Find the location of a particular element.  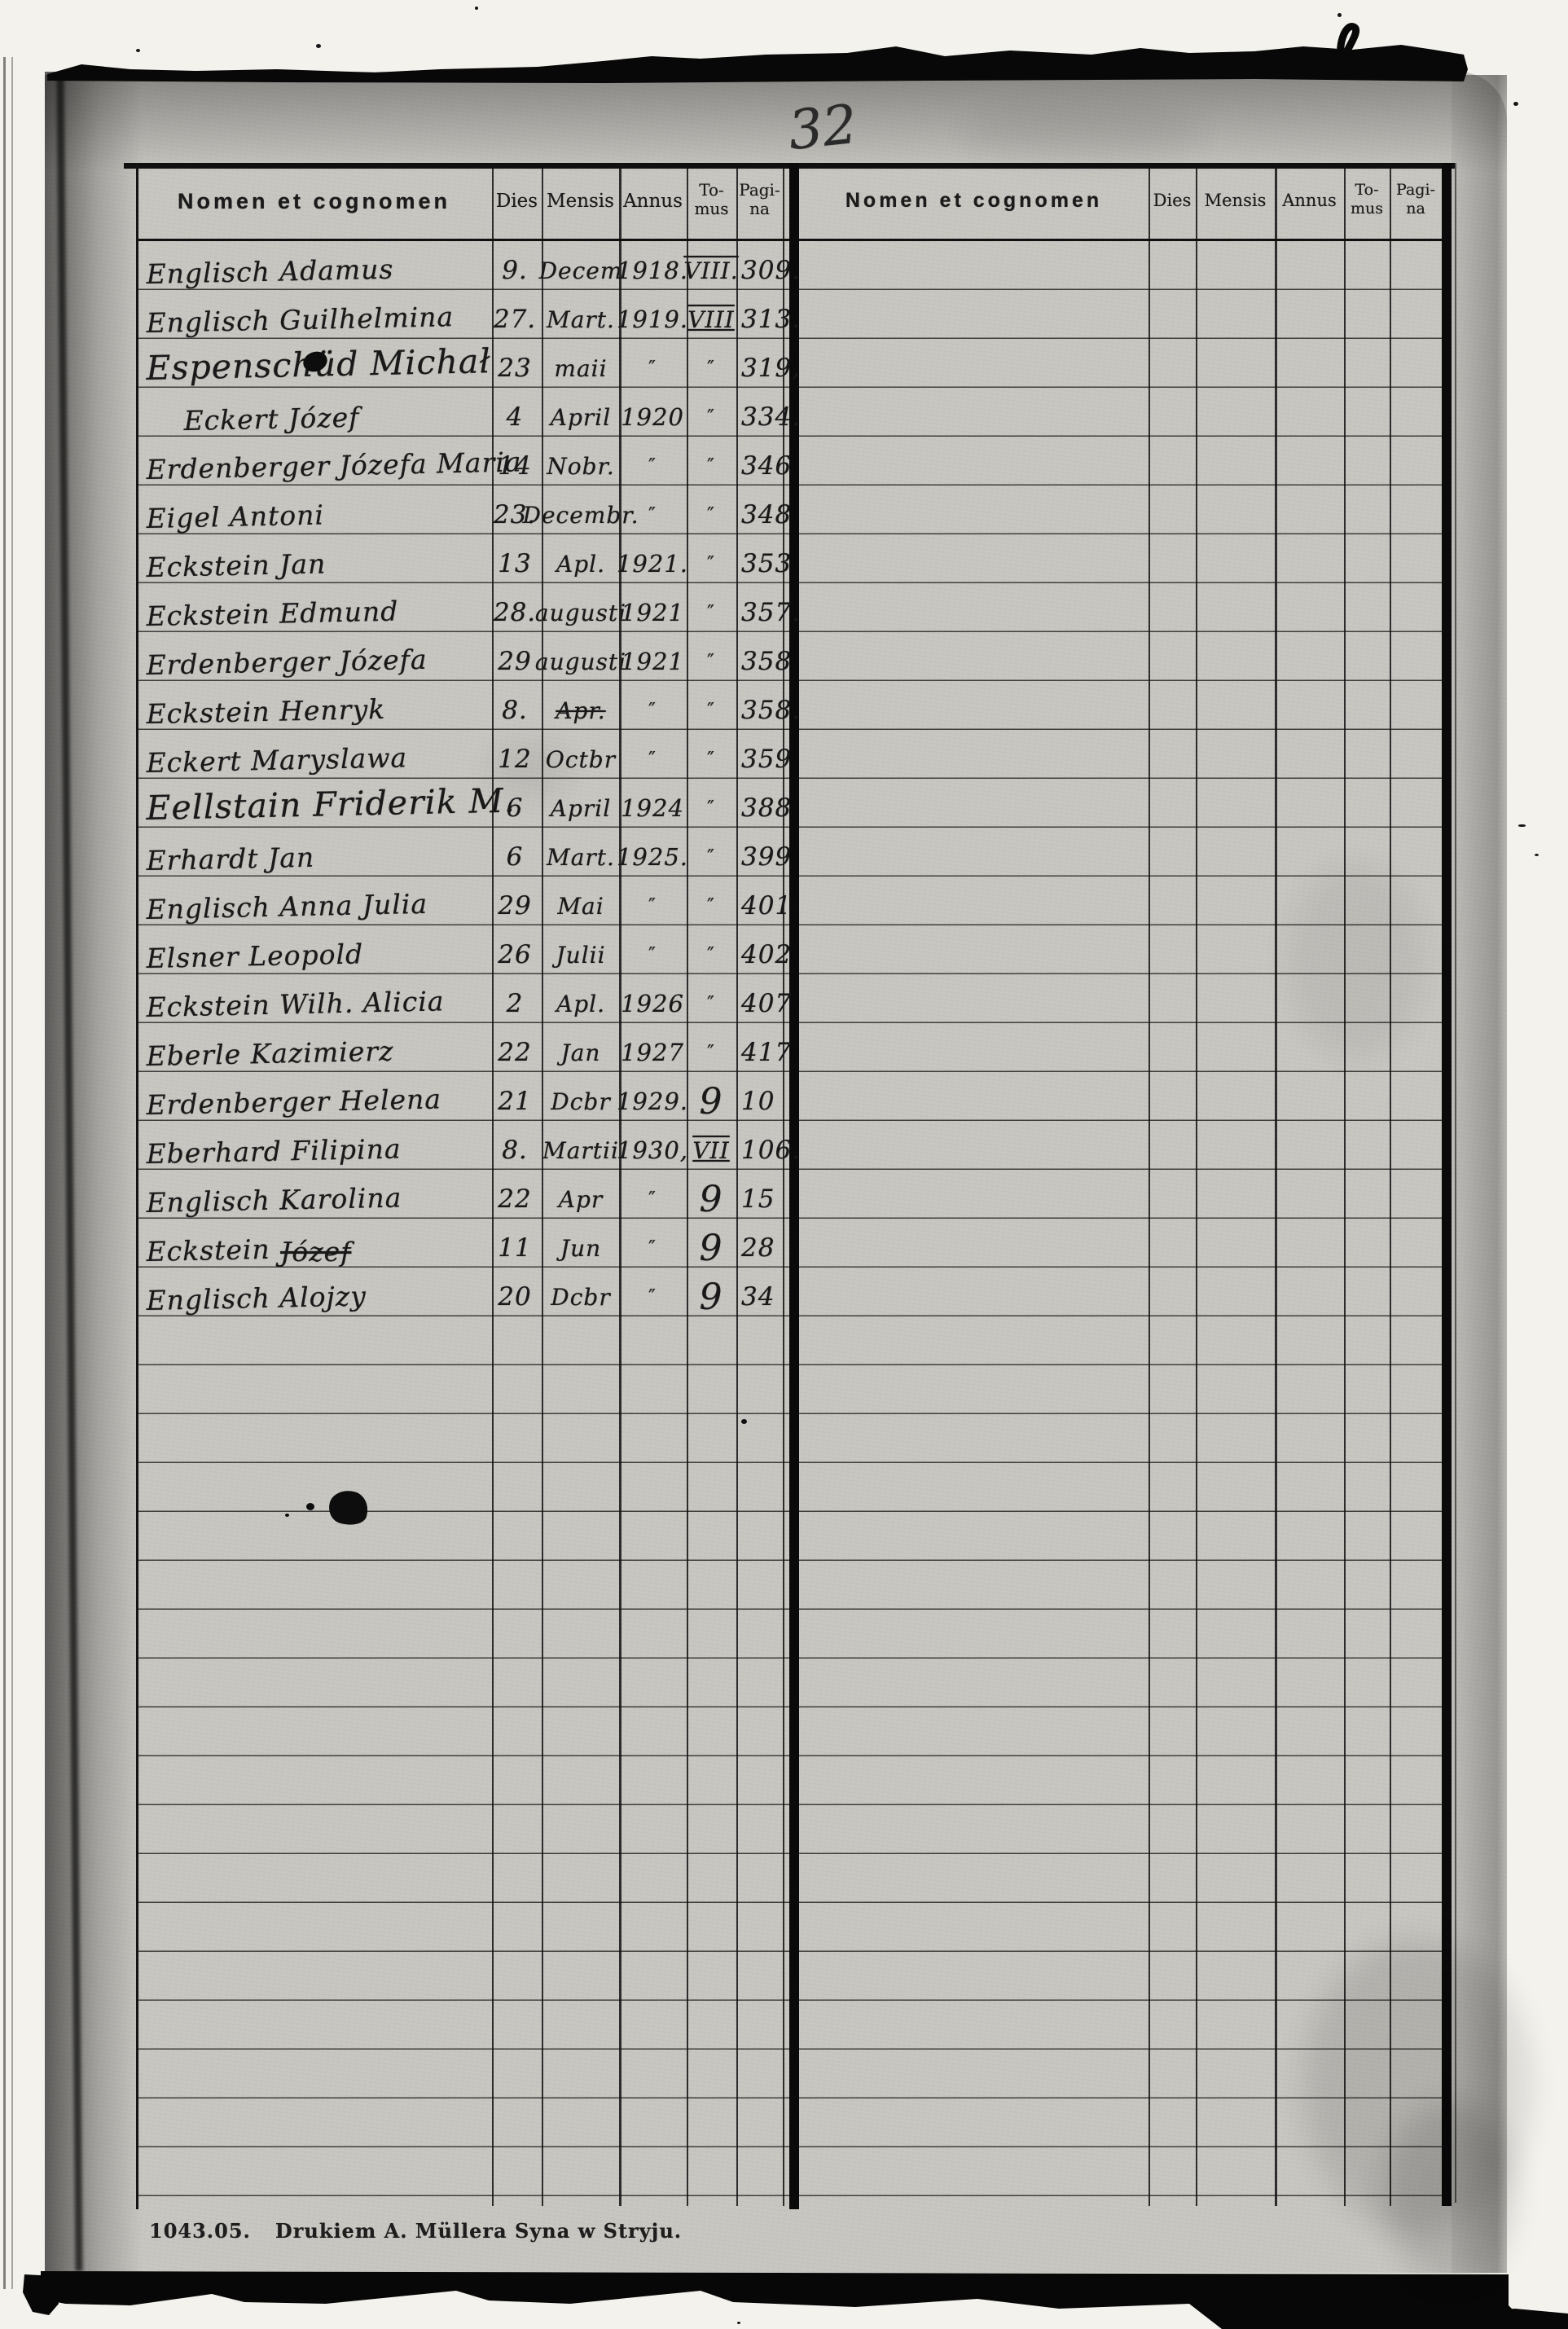

header-annus-left: Annus is located at coordinates (653, 202).